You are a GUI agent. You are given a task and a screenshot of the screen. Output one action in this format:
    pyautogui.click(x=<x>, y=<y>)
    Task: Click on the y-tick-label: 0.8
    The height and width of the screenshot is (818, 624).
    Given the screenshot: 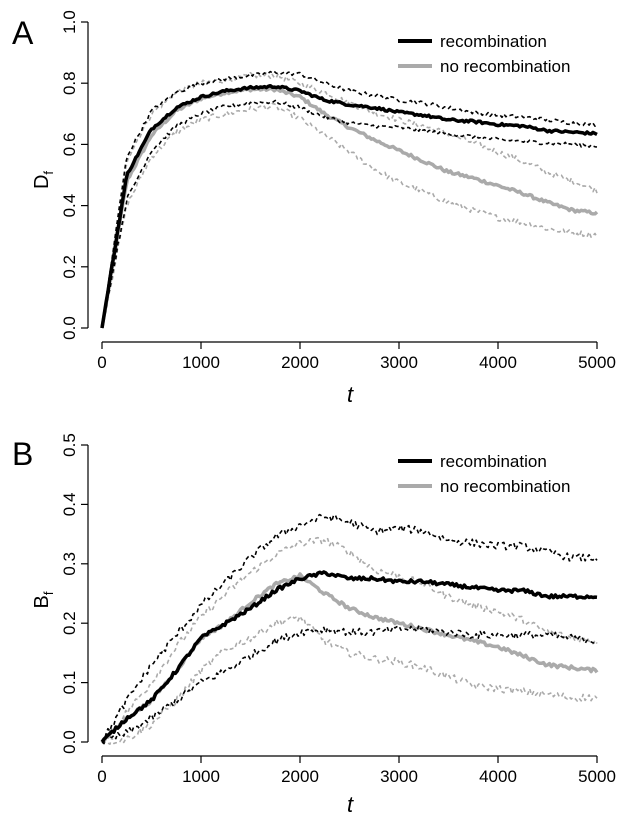 What is the action you would take?
    pyautogui.click(x=69, y=83)
    